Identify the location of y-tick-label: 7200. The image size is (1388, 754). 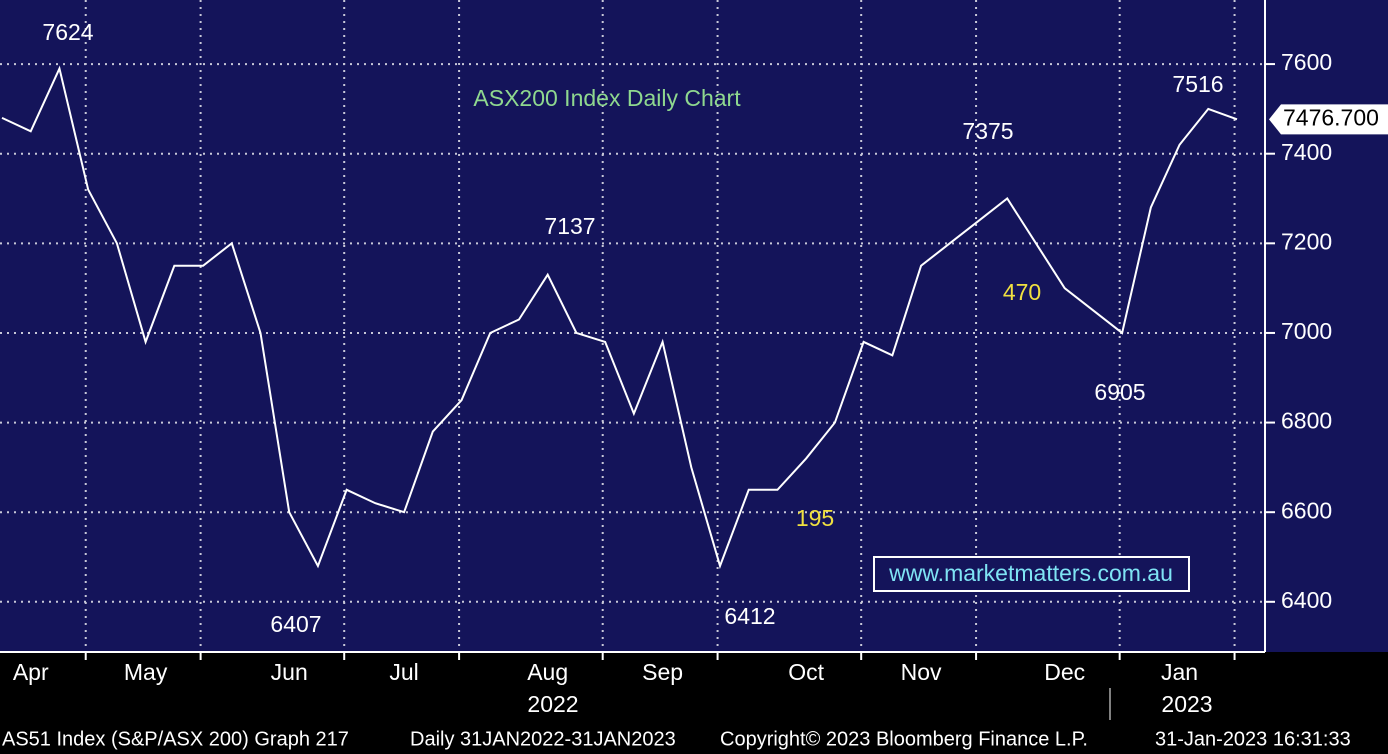
(1306, 241).